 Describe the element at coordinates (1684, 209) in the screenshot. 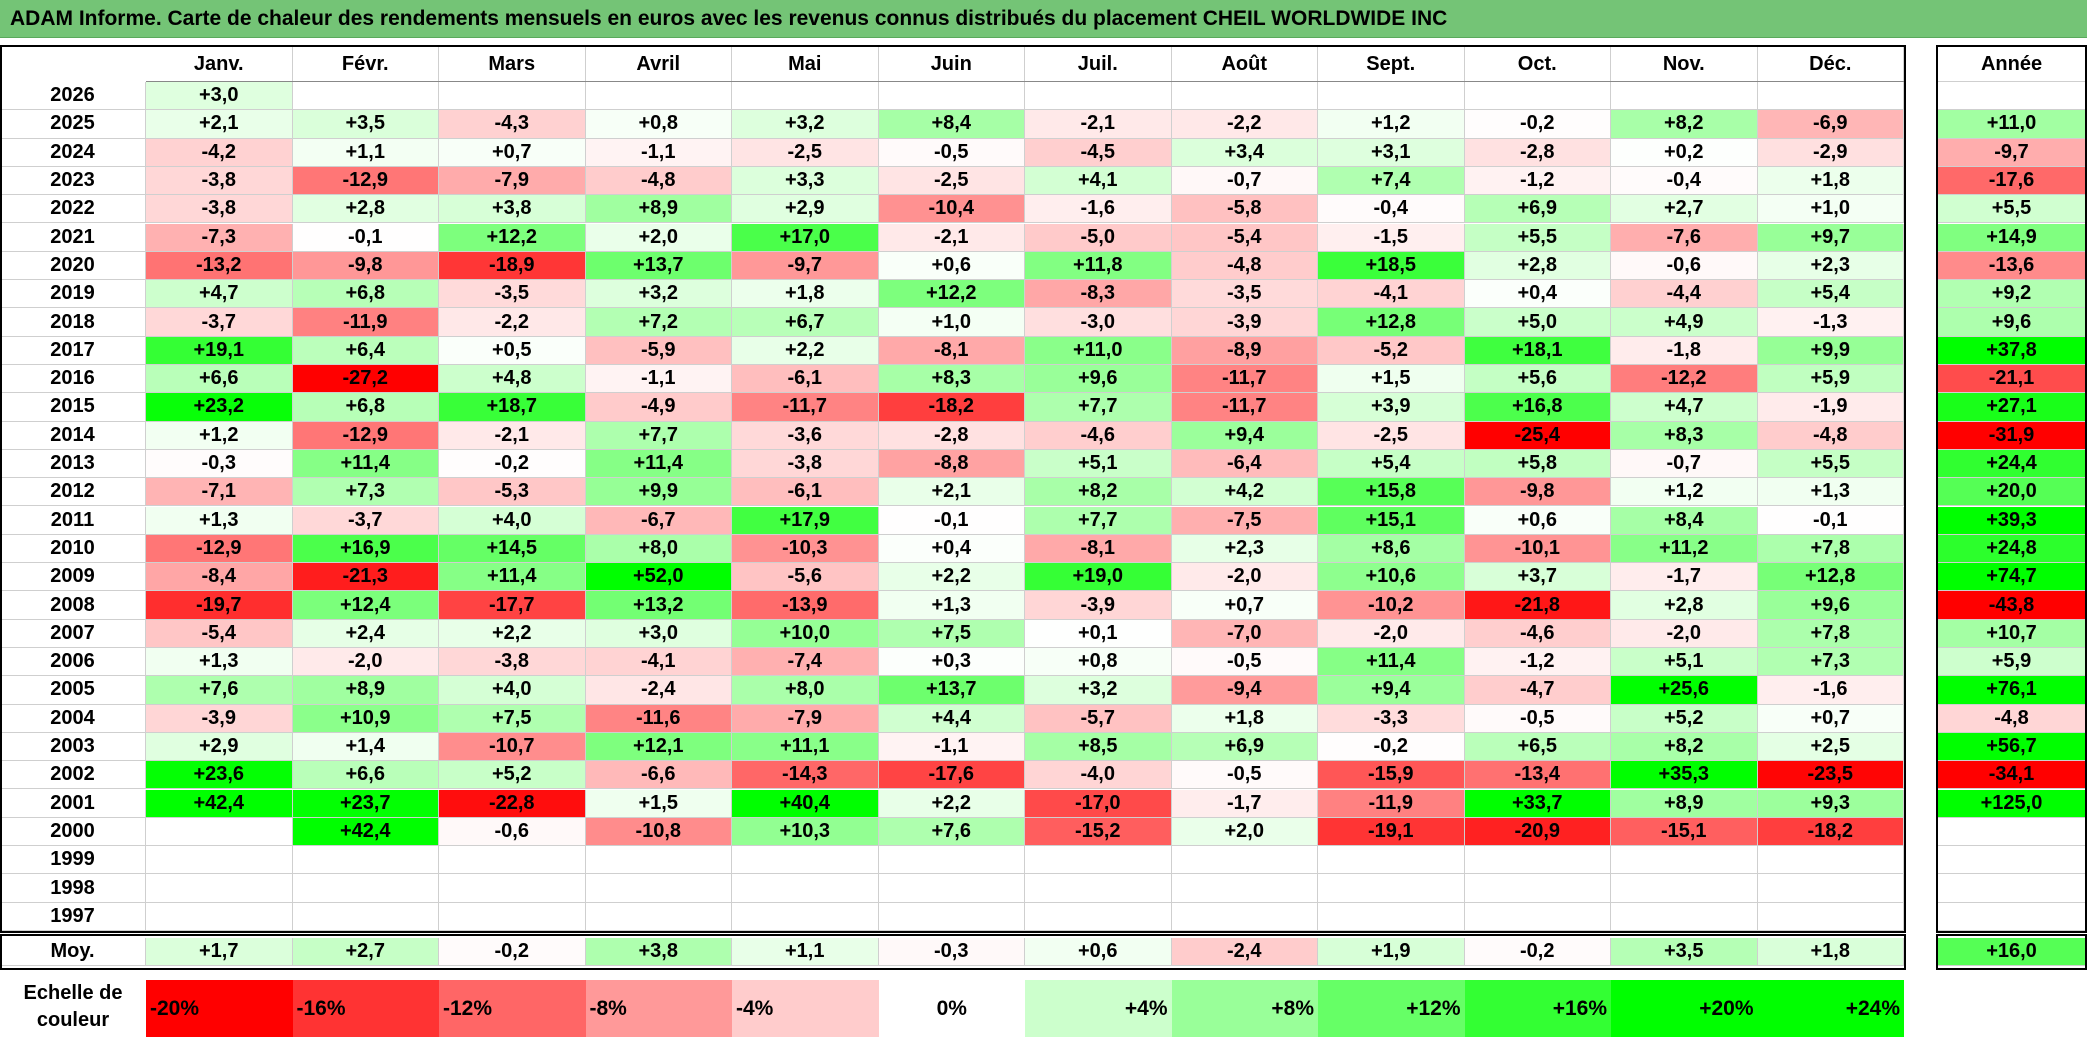

I see `heatmap-cell: +2,7` at that location.